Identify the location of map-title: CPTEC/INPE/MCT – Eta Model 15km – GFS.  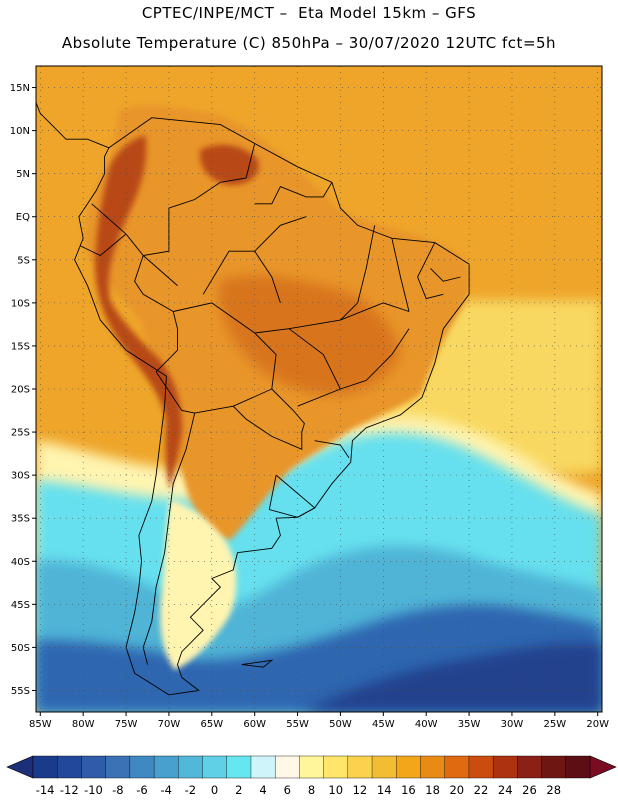
(309, 13).